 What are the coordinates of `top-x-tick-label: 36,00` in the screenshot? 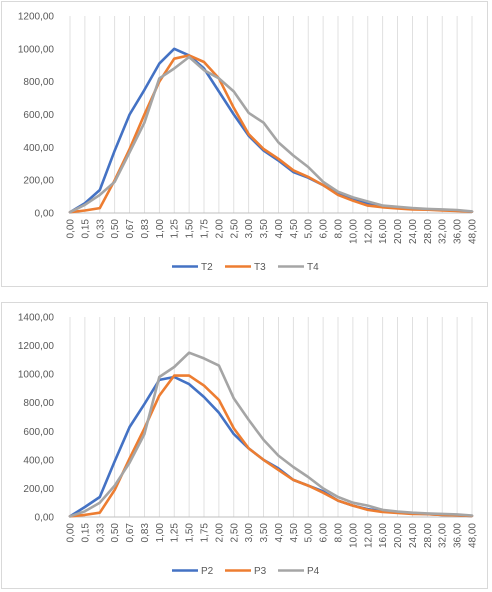 It's located at (458, 231).